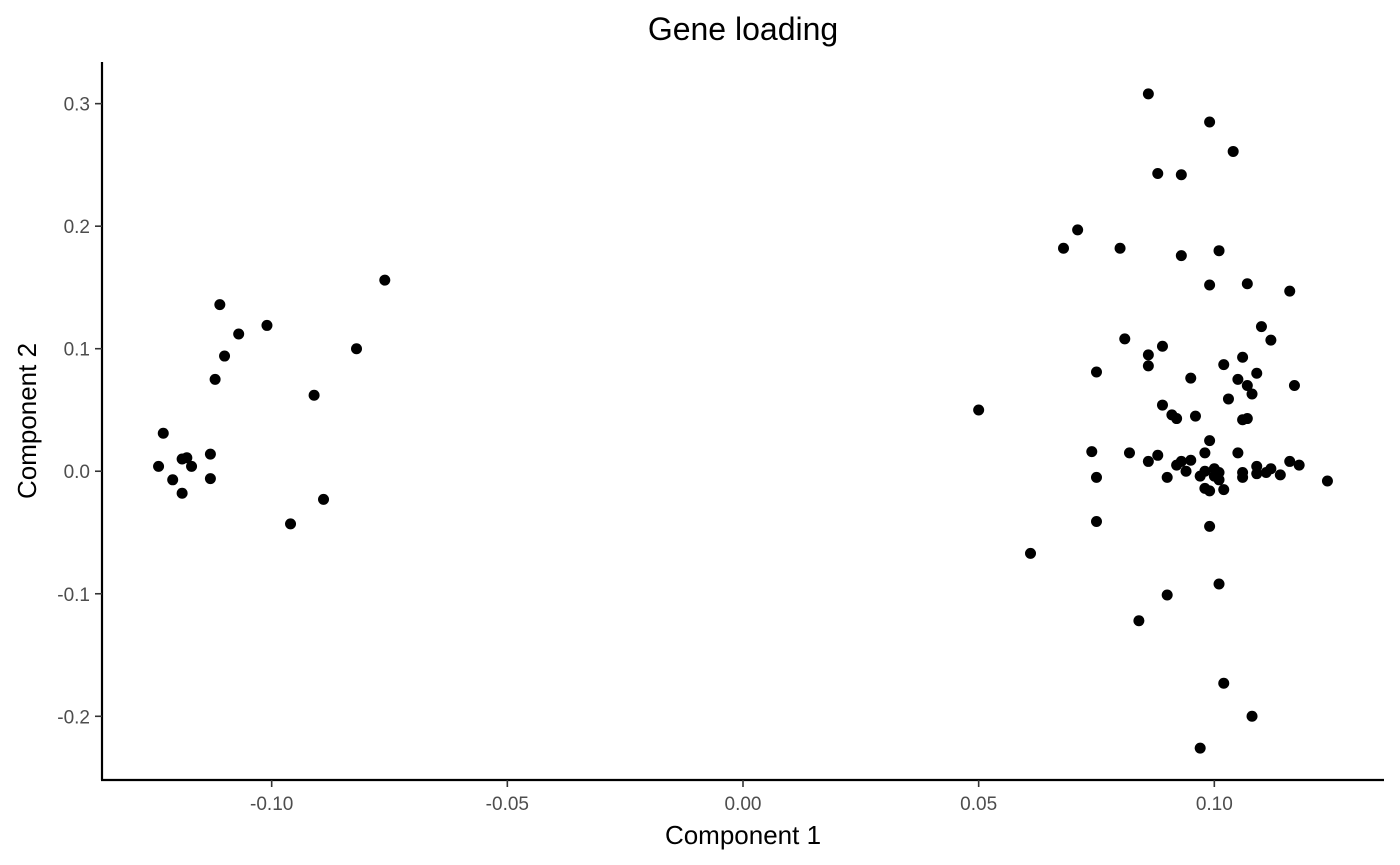  Describe the element at coordinates (743, 835) in the screenshot. I see `x-axis-title: Component 1` at that location.